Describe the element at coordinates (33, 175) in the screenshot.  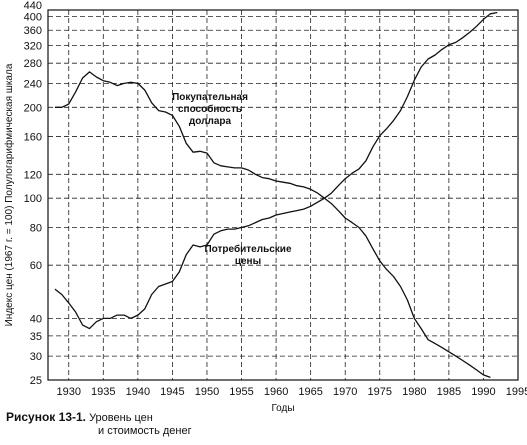
I see `y-tick-label: 120` at that location.